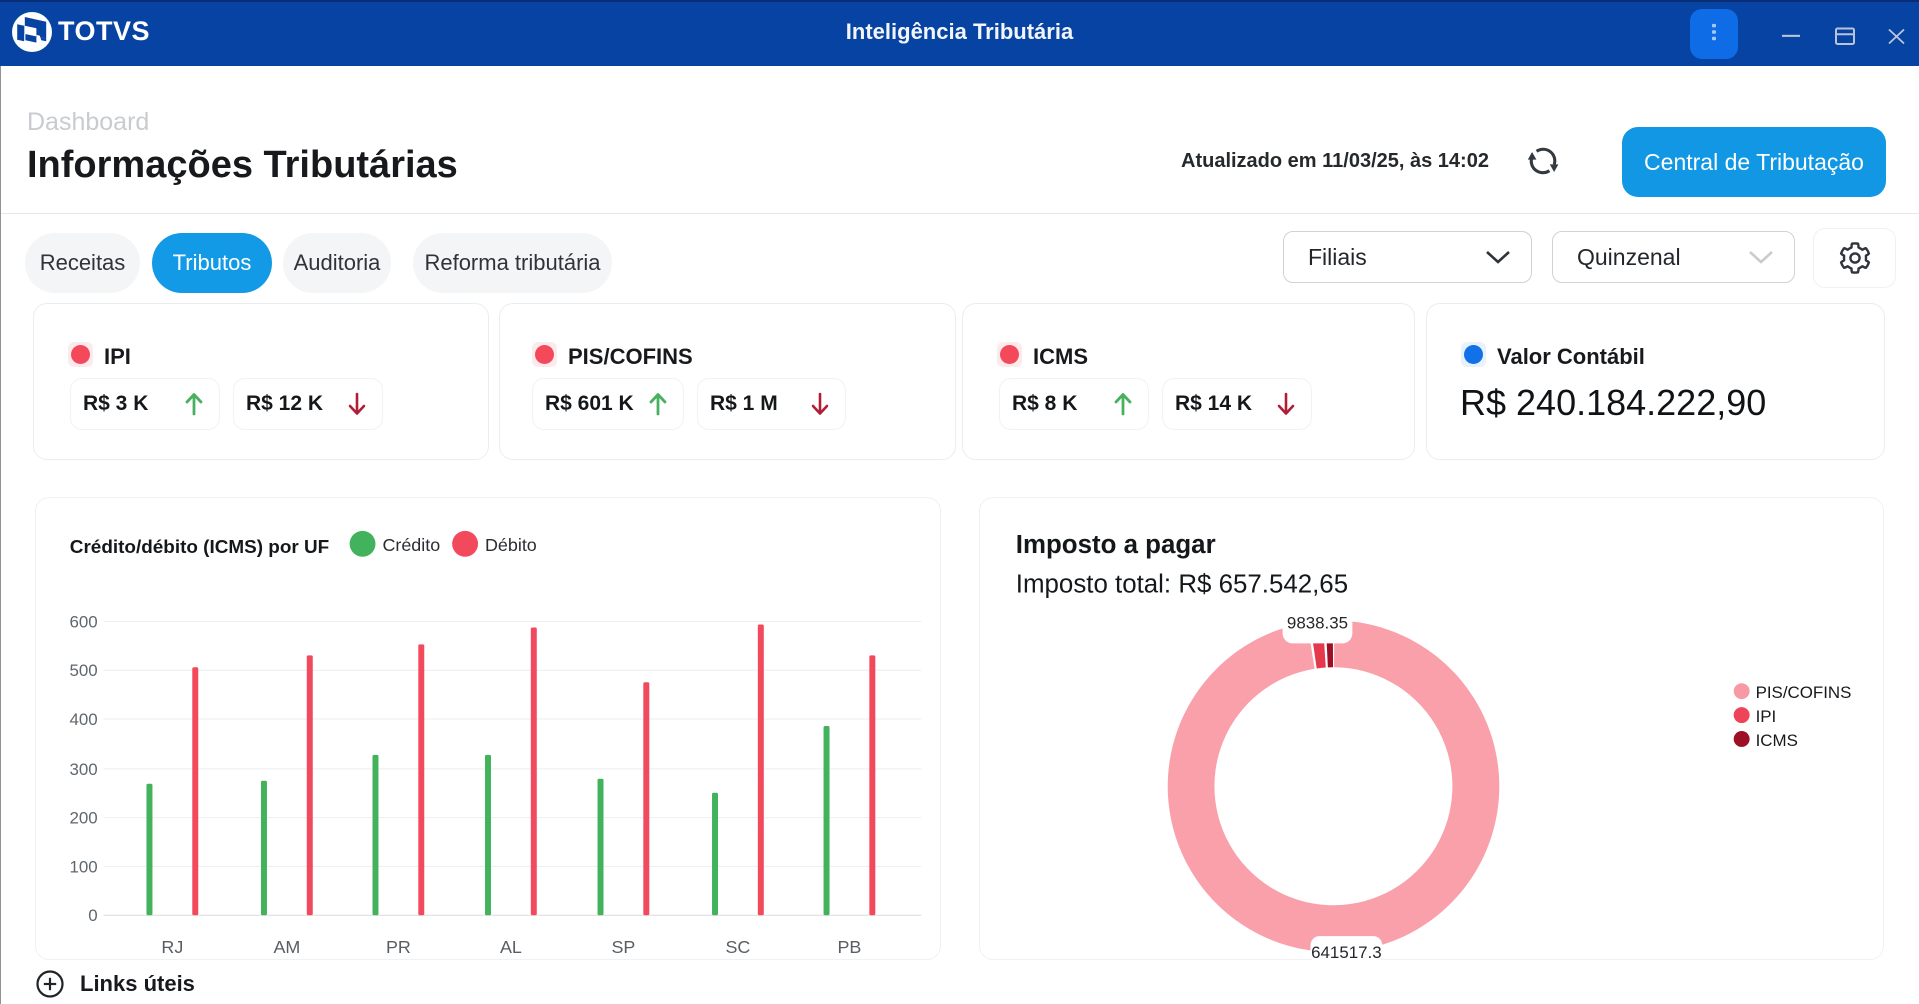 The width and height of the screenshot is (1919, 1004). What do you see at coordinates (1777, 740) in the screenshot?
I see `svg-text: ICMS` at bounding box center [1777, 740].